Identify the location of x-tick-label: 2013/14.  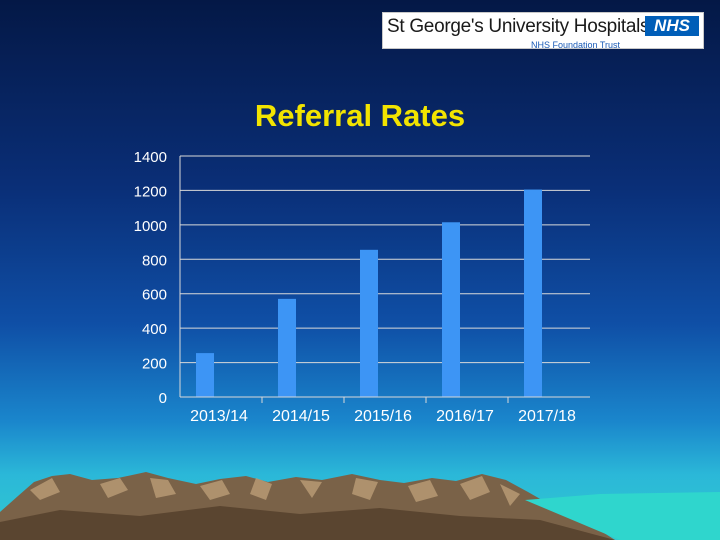
(219, 416).